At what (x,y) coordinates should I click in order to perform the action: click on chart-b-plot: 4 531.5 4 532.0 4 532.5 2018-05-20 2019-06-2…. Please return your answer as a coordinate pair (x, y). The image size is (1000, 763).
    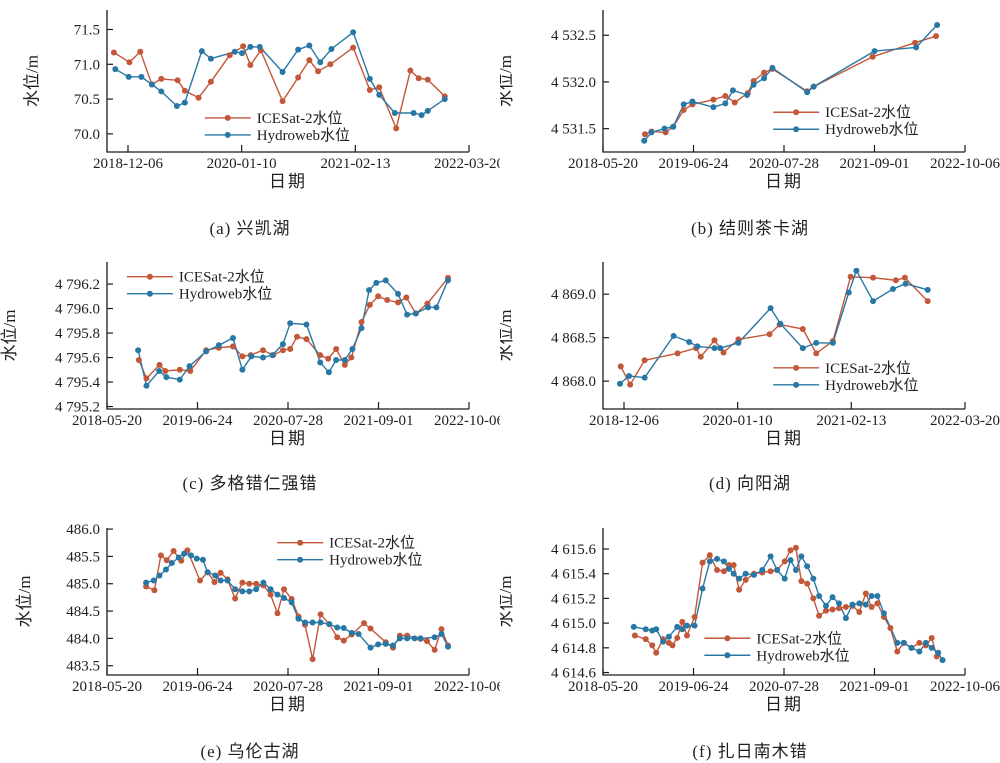
    Looking at the image, I should click on (750, 100).